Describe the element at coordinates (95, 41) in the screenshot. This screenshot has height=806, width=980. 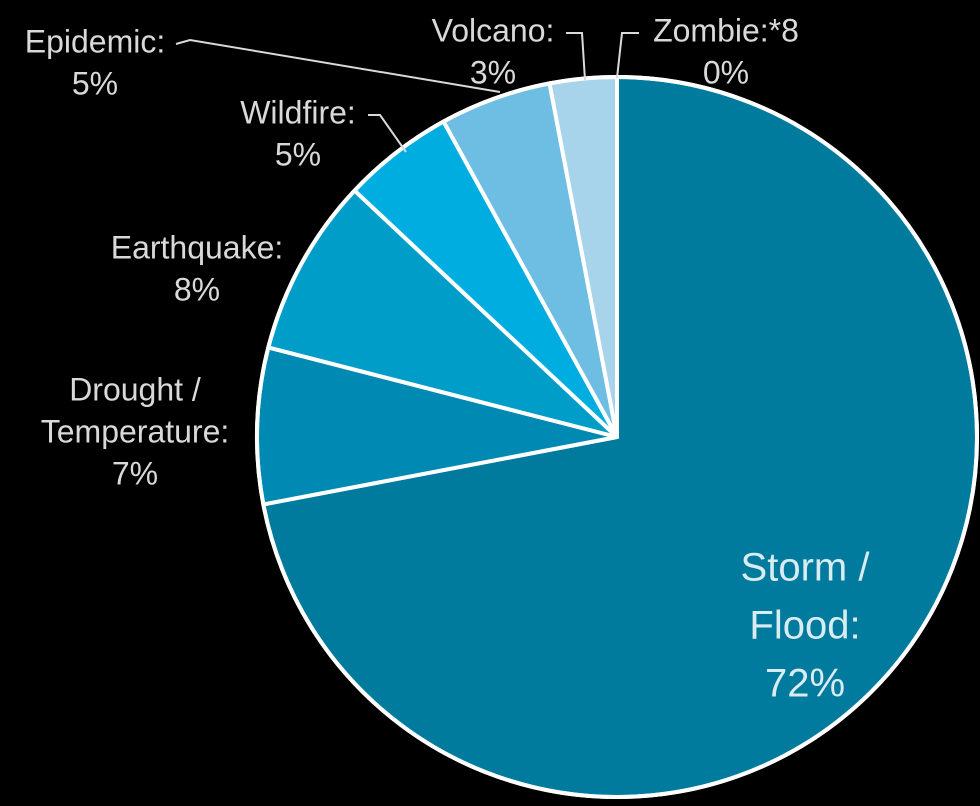
I see `slice-label-epidemic-line-1: Epidemic:` at that location.